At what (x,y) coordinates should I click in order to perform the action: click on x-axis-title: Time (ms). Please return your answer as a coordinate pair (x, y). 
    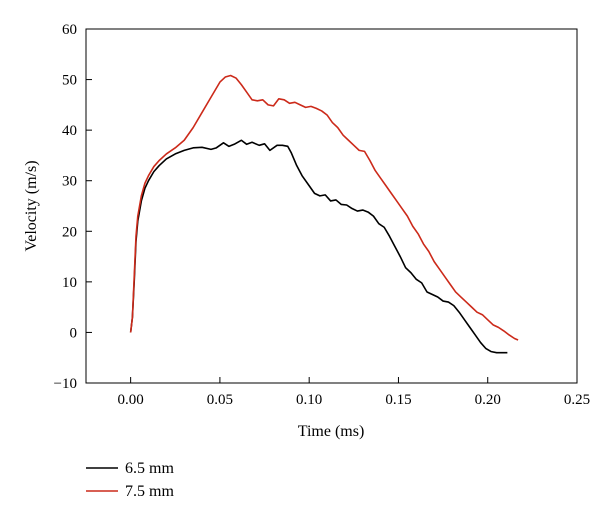
    Looking at the image, I should click on (331, 431).